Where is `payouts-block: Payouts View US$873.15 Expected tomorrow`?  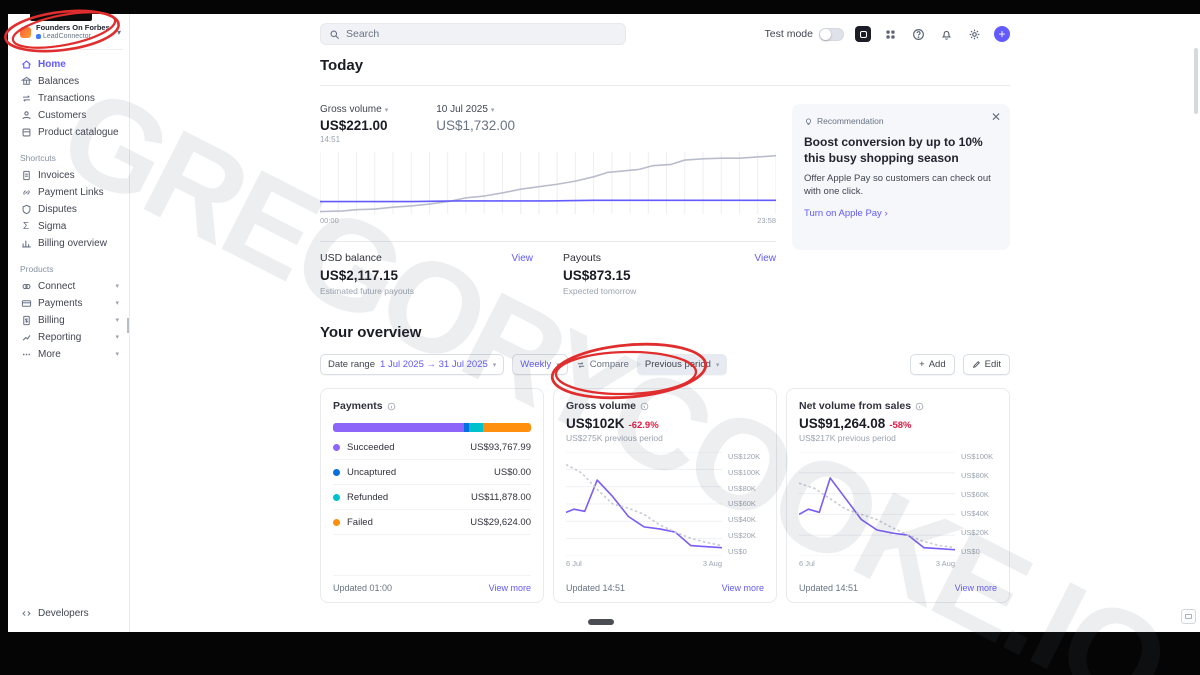
payouts-block: Payouts View US$873.15 Expected tomorrow is located at coordinates (669, 274).